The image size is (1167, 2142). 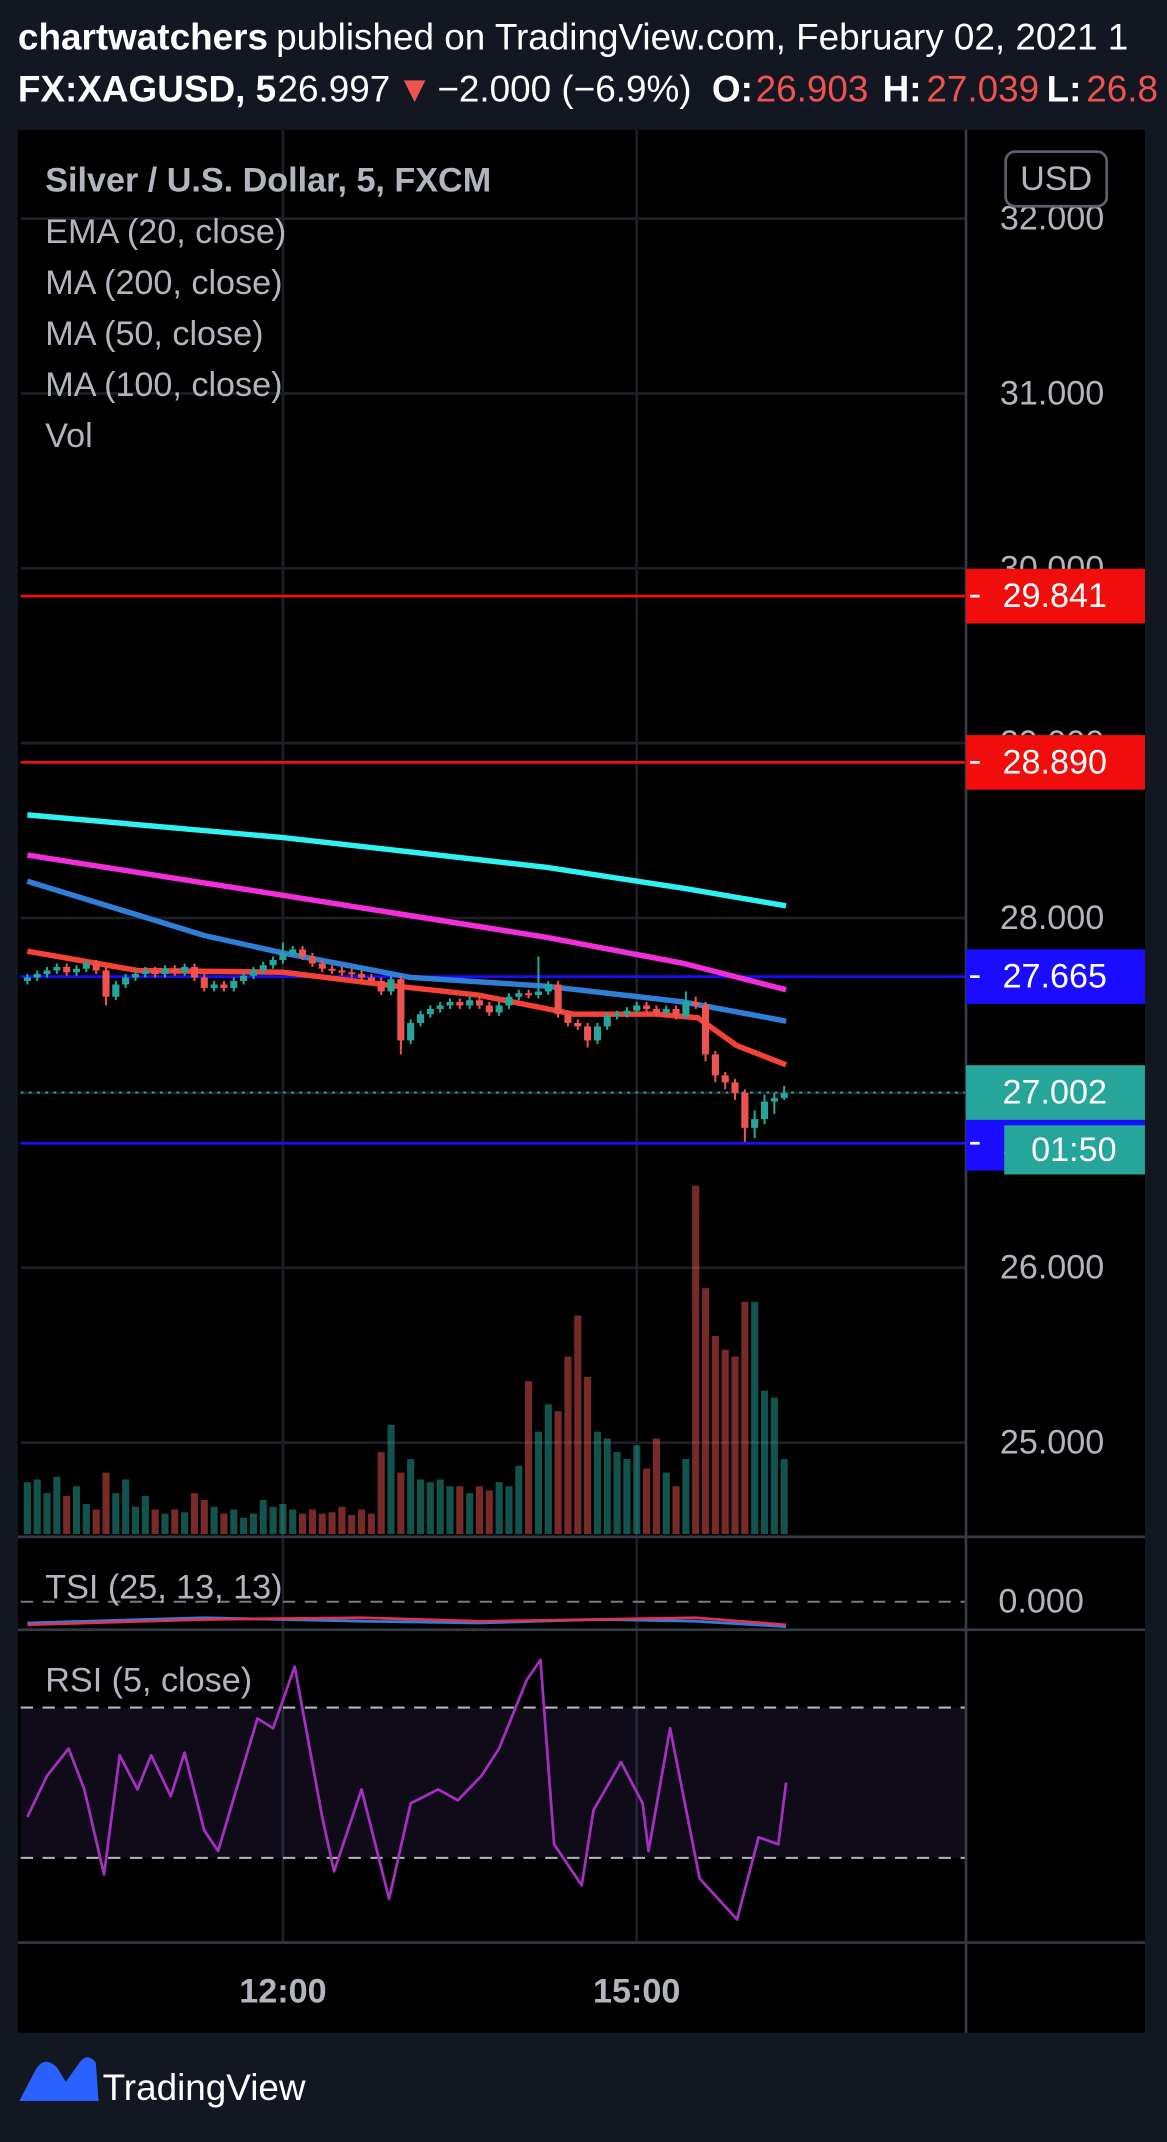 What do you see at coordinates (148, 1680) in the screenshot?
I see `indicator-name: RSI (5, close)` at bounding box center [148, 1680].